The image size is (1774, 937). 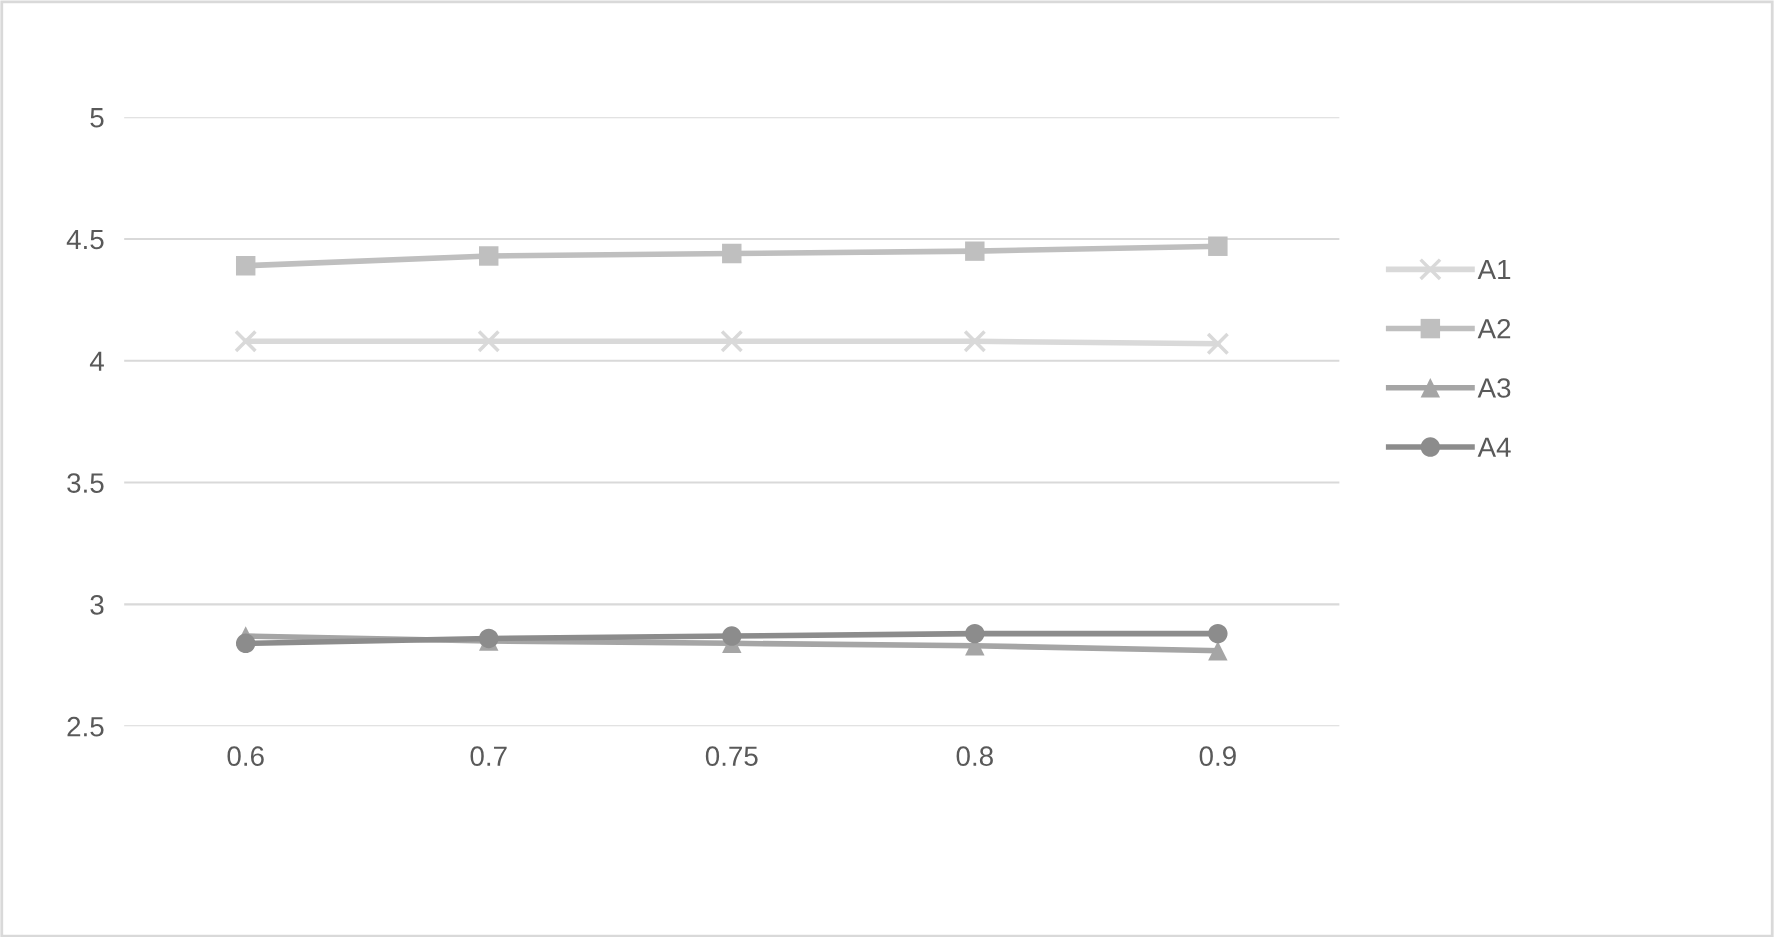 I want to click on x-tick-label: 0.6, so click(x=245, y=756).